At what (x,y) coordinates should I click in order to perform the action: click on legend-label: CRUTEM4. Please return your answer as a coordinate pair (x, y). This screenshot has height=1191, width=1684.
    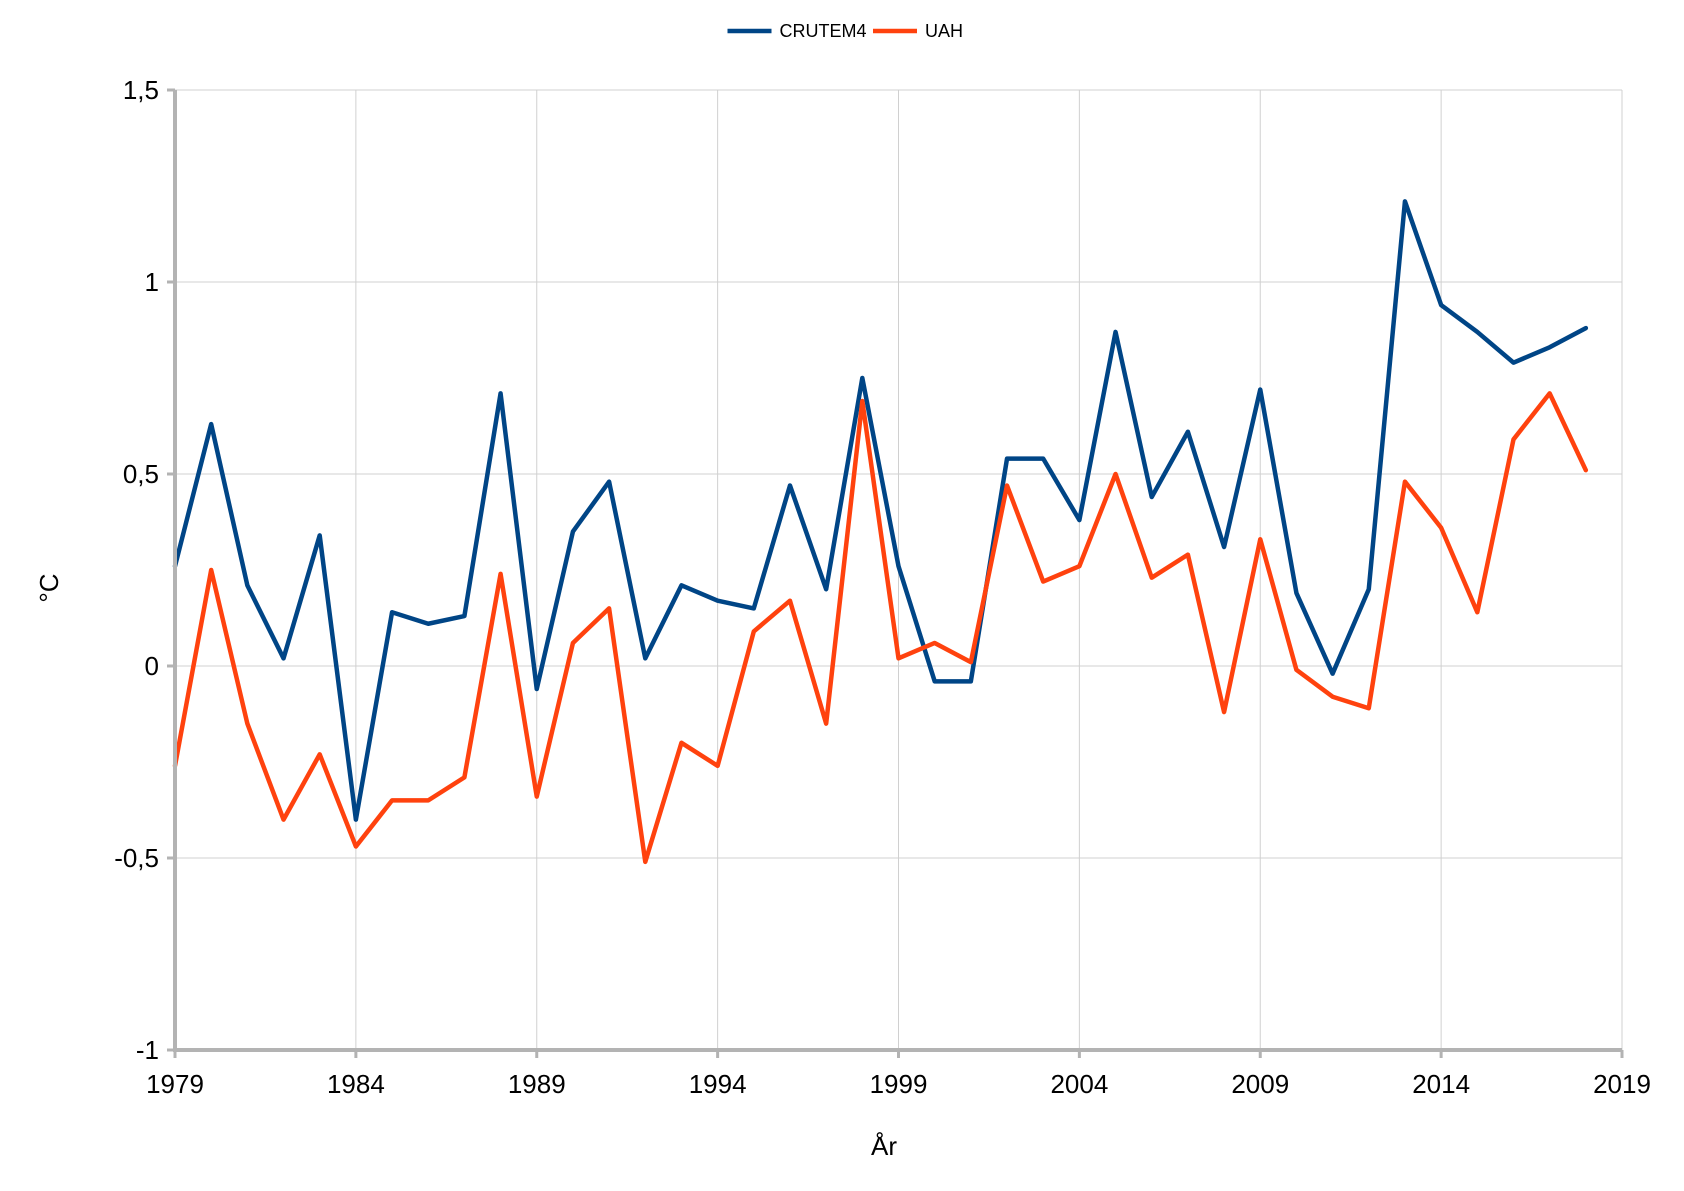
    Looking at the image, I should click on (823, 31).